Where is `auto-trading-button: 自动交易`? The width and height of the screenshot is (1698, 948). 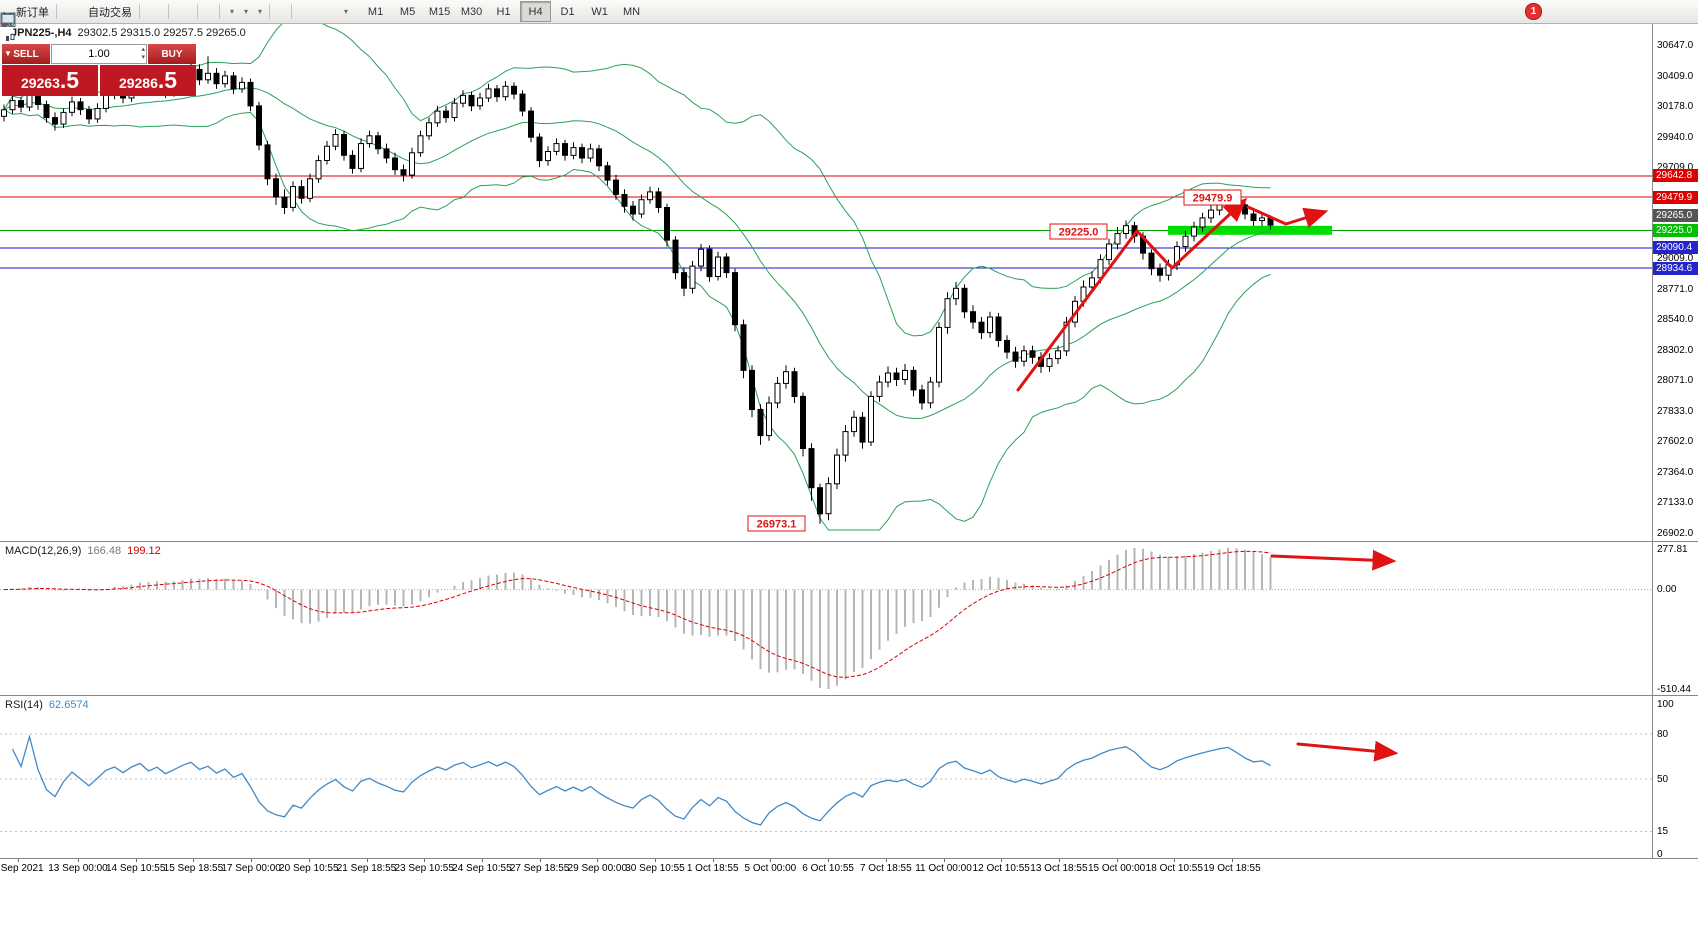 auto-trading-button: 自动交易 is located at coordinates (69, 13).